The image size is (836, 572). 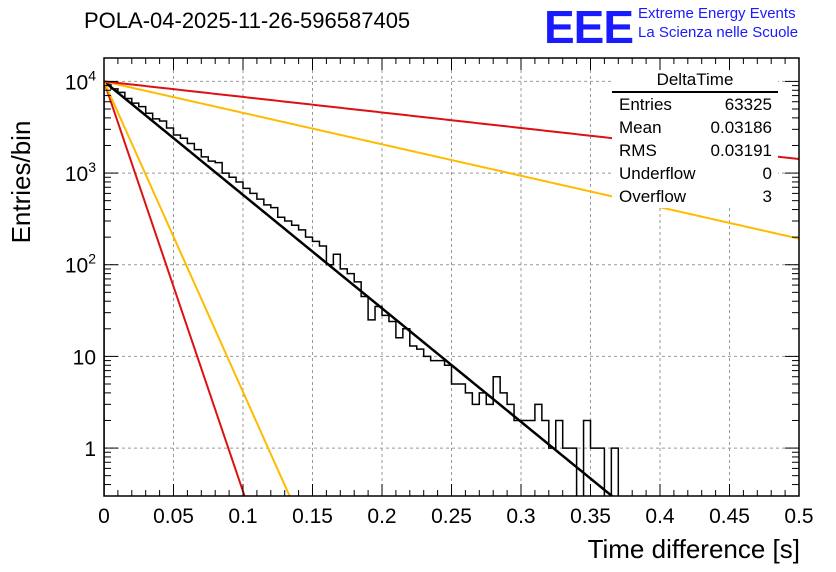 I want to click on stats-row-underflow: Underflow 0, so click(x=695, y=173).